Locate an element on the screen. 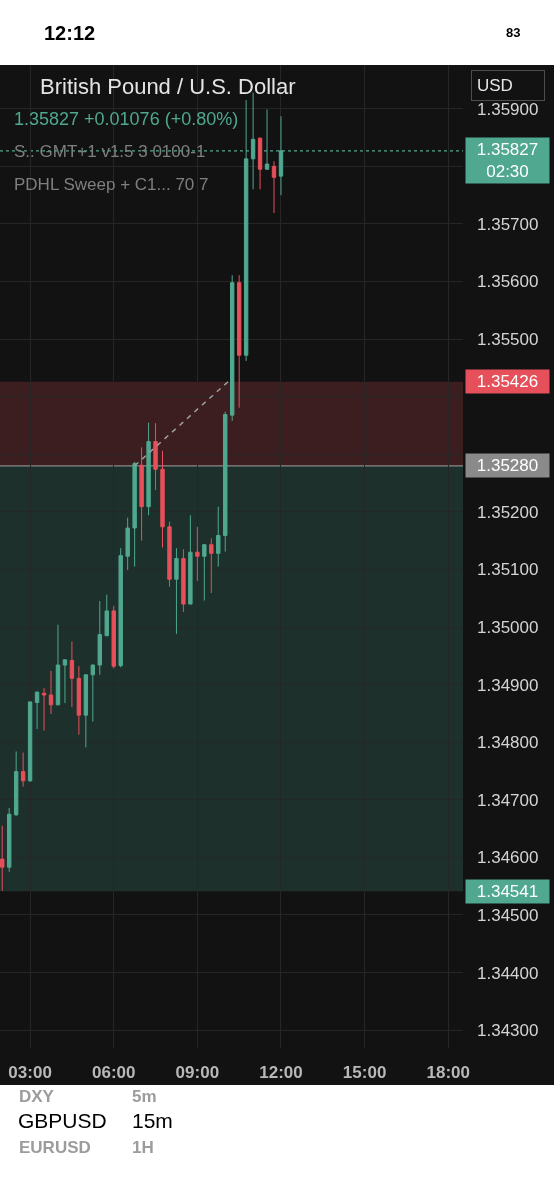 The width and height of the screenshot is (554, 1200). text: 1.35827 +0.01076 (+0.80%) is located at coordinates (126, 119).